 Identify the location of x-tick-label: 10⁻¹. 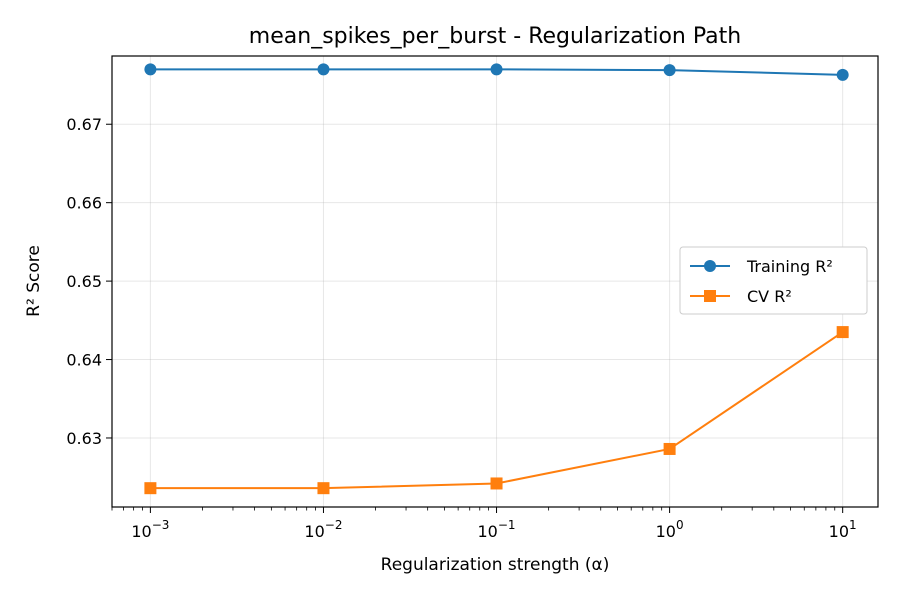
(497, 529).